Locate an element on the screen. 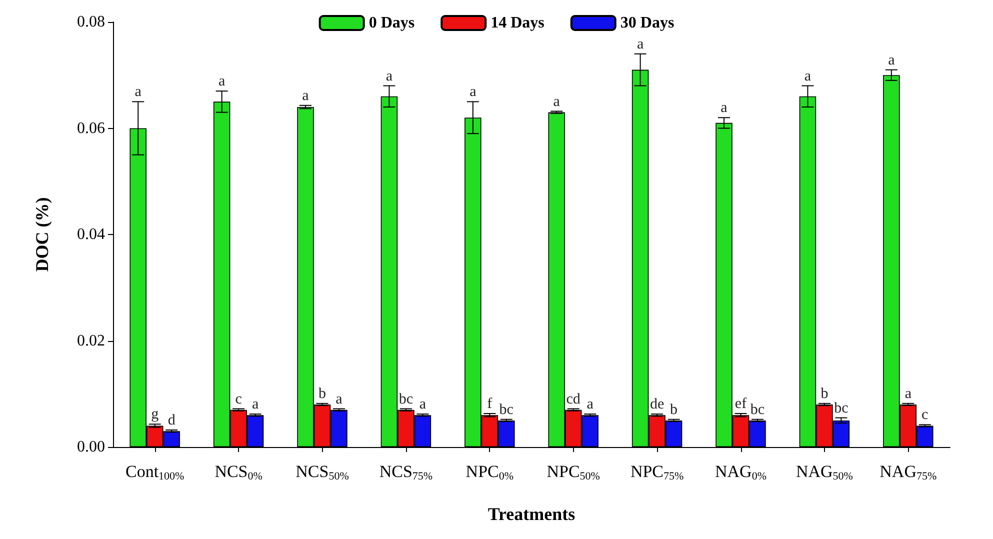 The image size is (993, 539). y-tick-label: 0.02 is located at coordinates (91, 341).